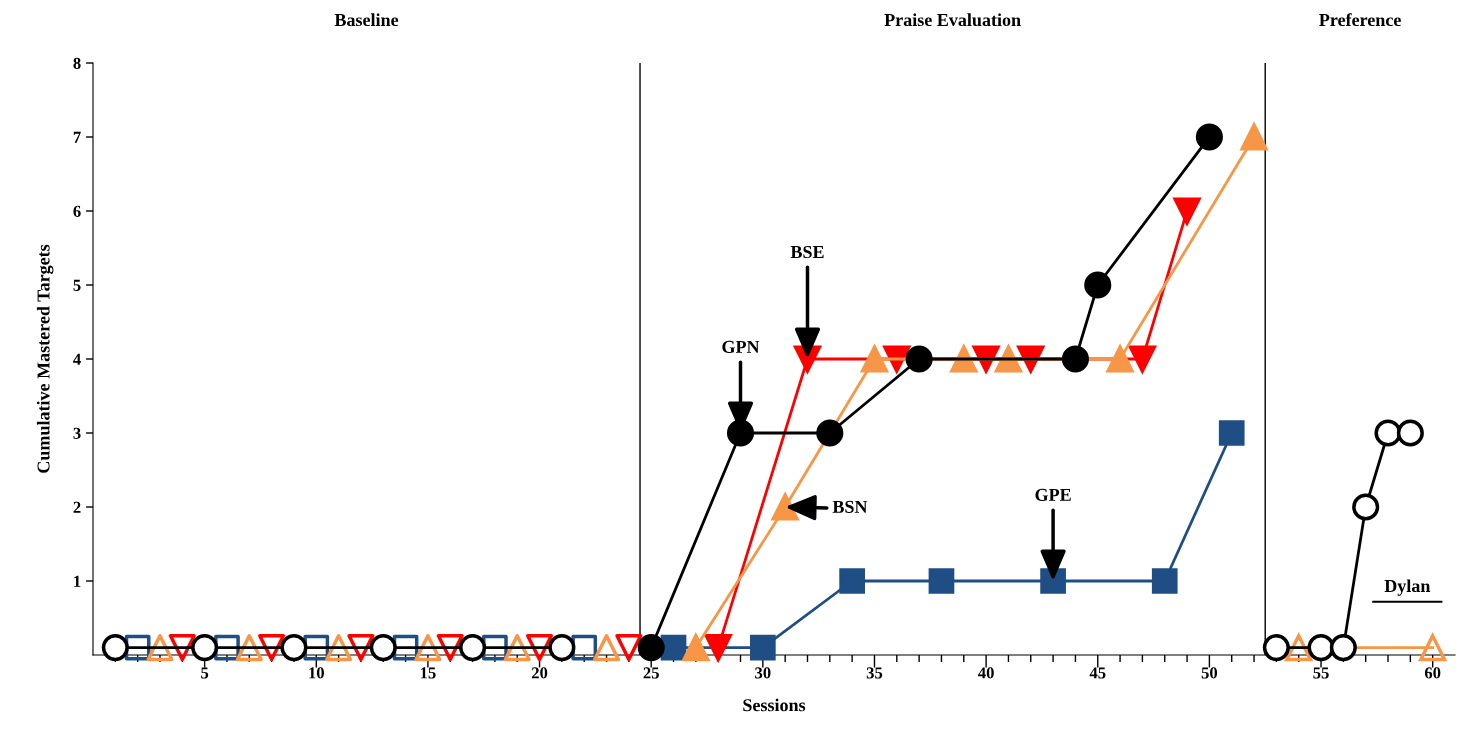  What do you see at coordinates (77, 507) in the screenshot?
I see `y-tick-label: 2` at bounding box center [77, 507].